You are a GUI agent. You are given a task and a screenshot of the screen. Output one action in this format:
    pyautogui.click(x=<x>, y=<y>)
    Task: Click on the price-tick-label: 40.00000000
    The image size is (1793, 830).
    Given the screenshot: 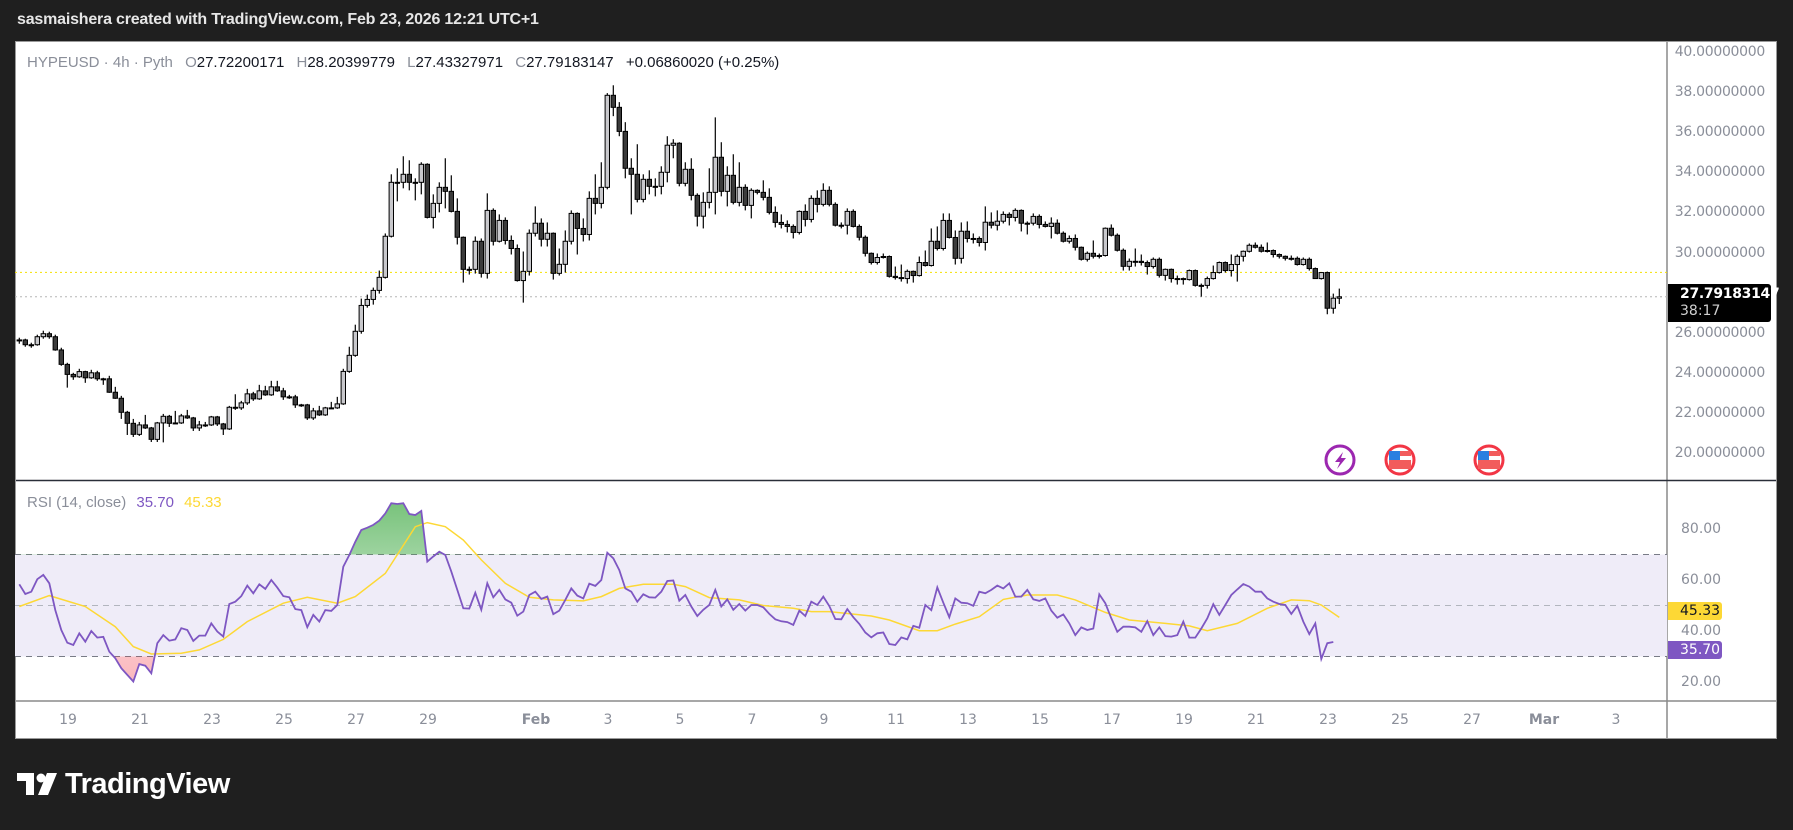 What is the action you would take?
    pyautogui.click(x=1720, y=52)
    